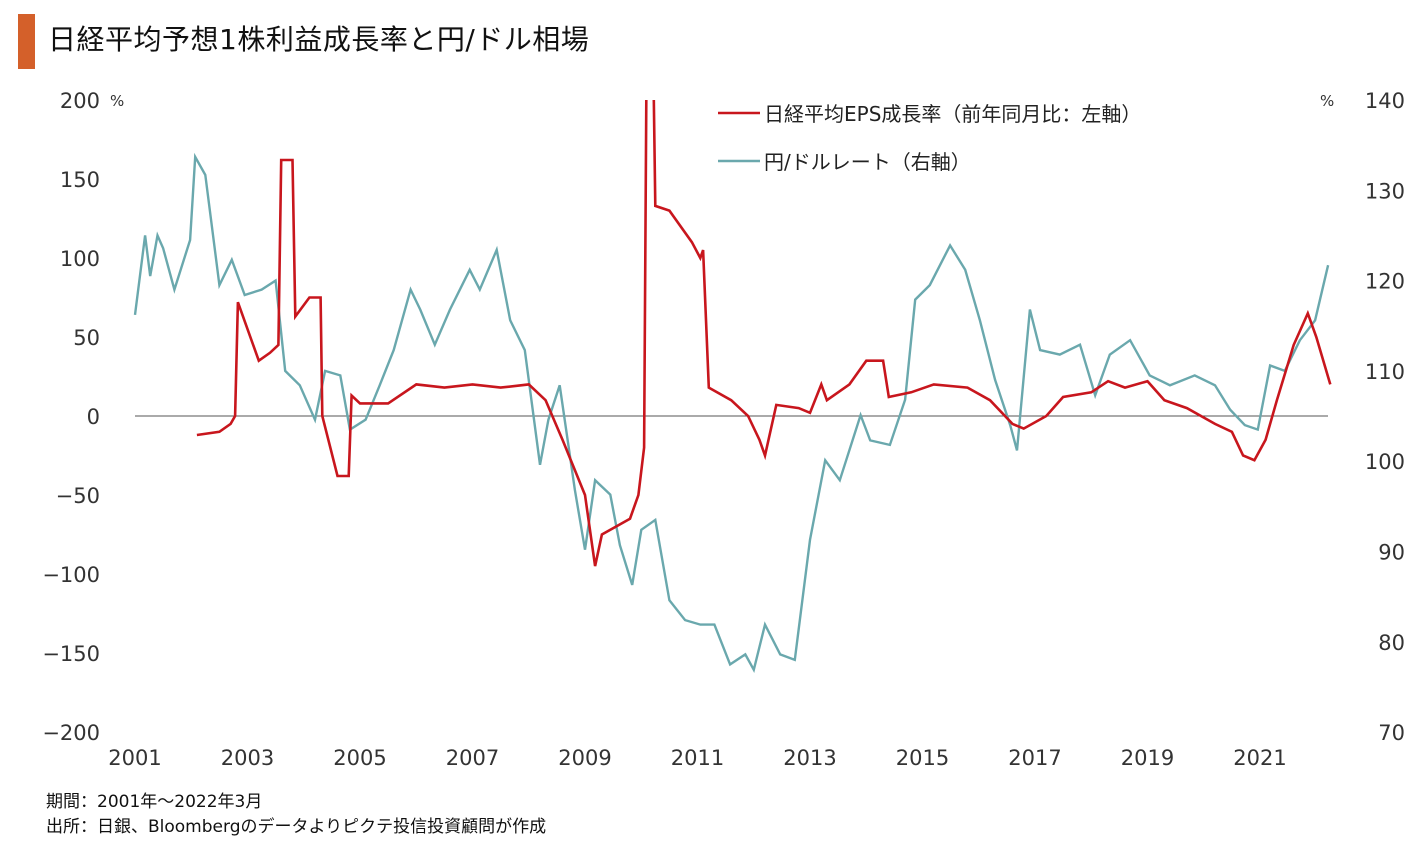  Describe the element at coordinates (117, 101) in the screenshot. I see `left-axis-unit: %` at that location.